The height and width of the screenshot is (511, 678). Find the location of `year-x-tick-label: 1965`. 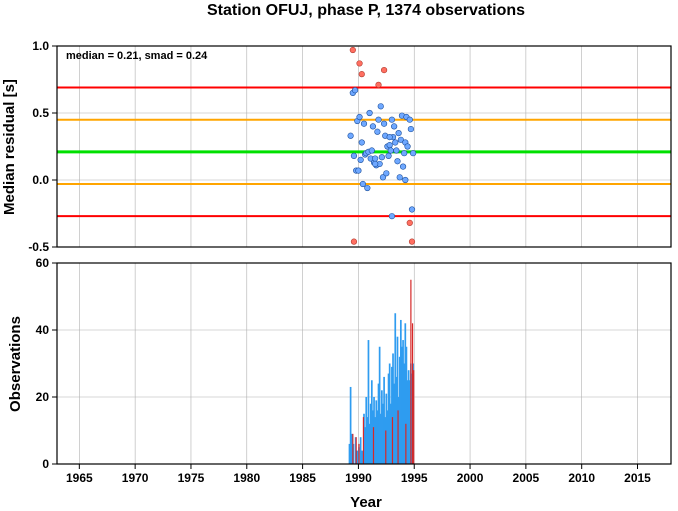

year-x-tick-label: 1965 is located at coordinates (79, 478).